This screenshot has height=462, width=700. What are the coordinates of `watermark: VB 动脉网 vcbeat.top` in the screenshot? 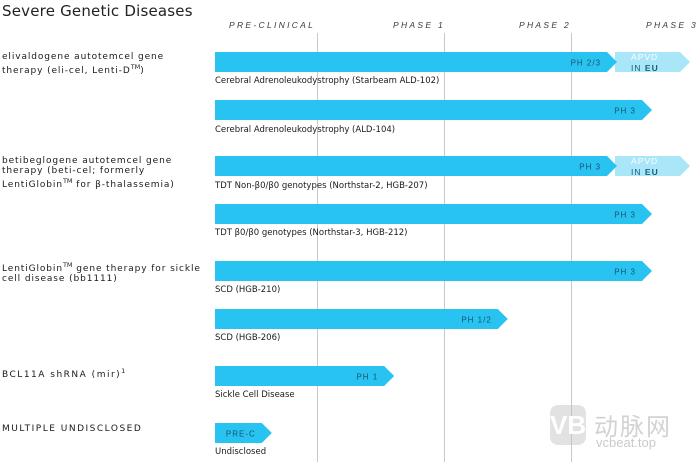 It's located at (624, 431).